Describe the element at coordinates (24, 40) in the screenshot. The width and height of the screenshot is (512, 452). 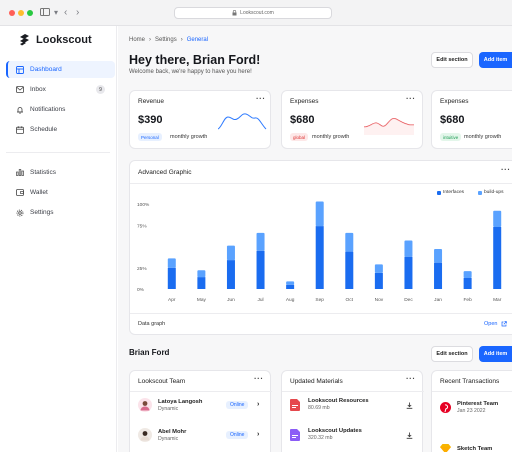
I see `lookscout-logo-icon` at that location.